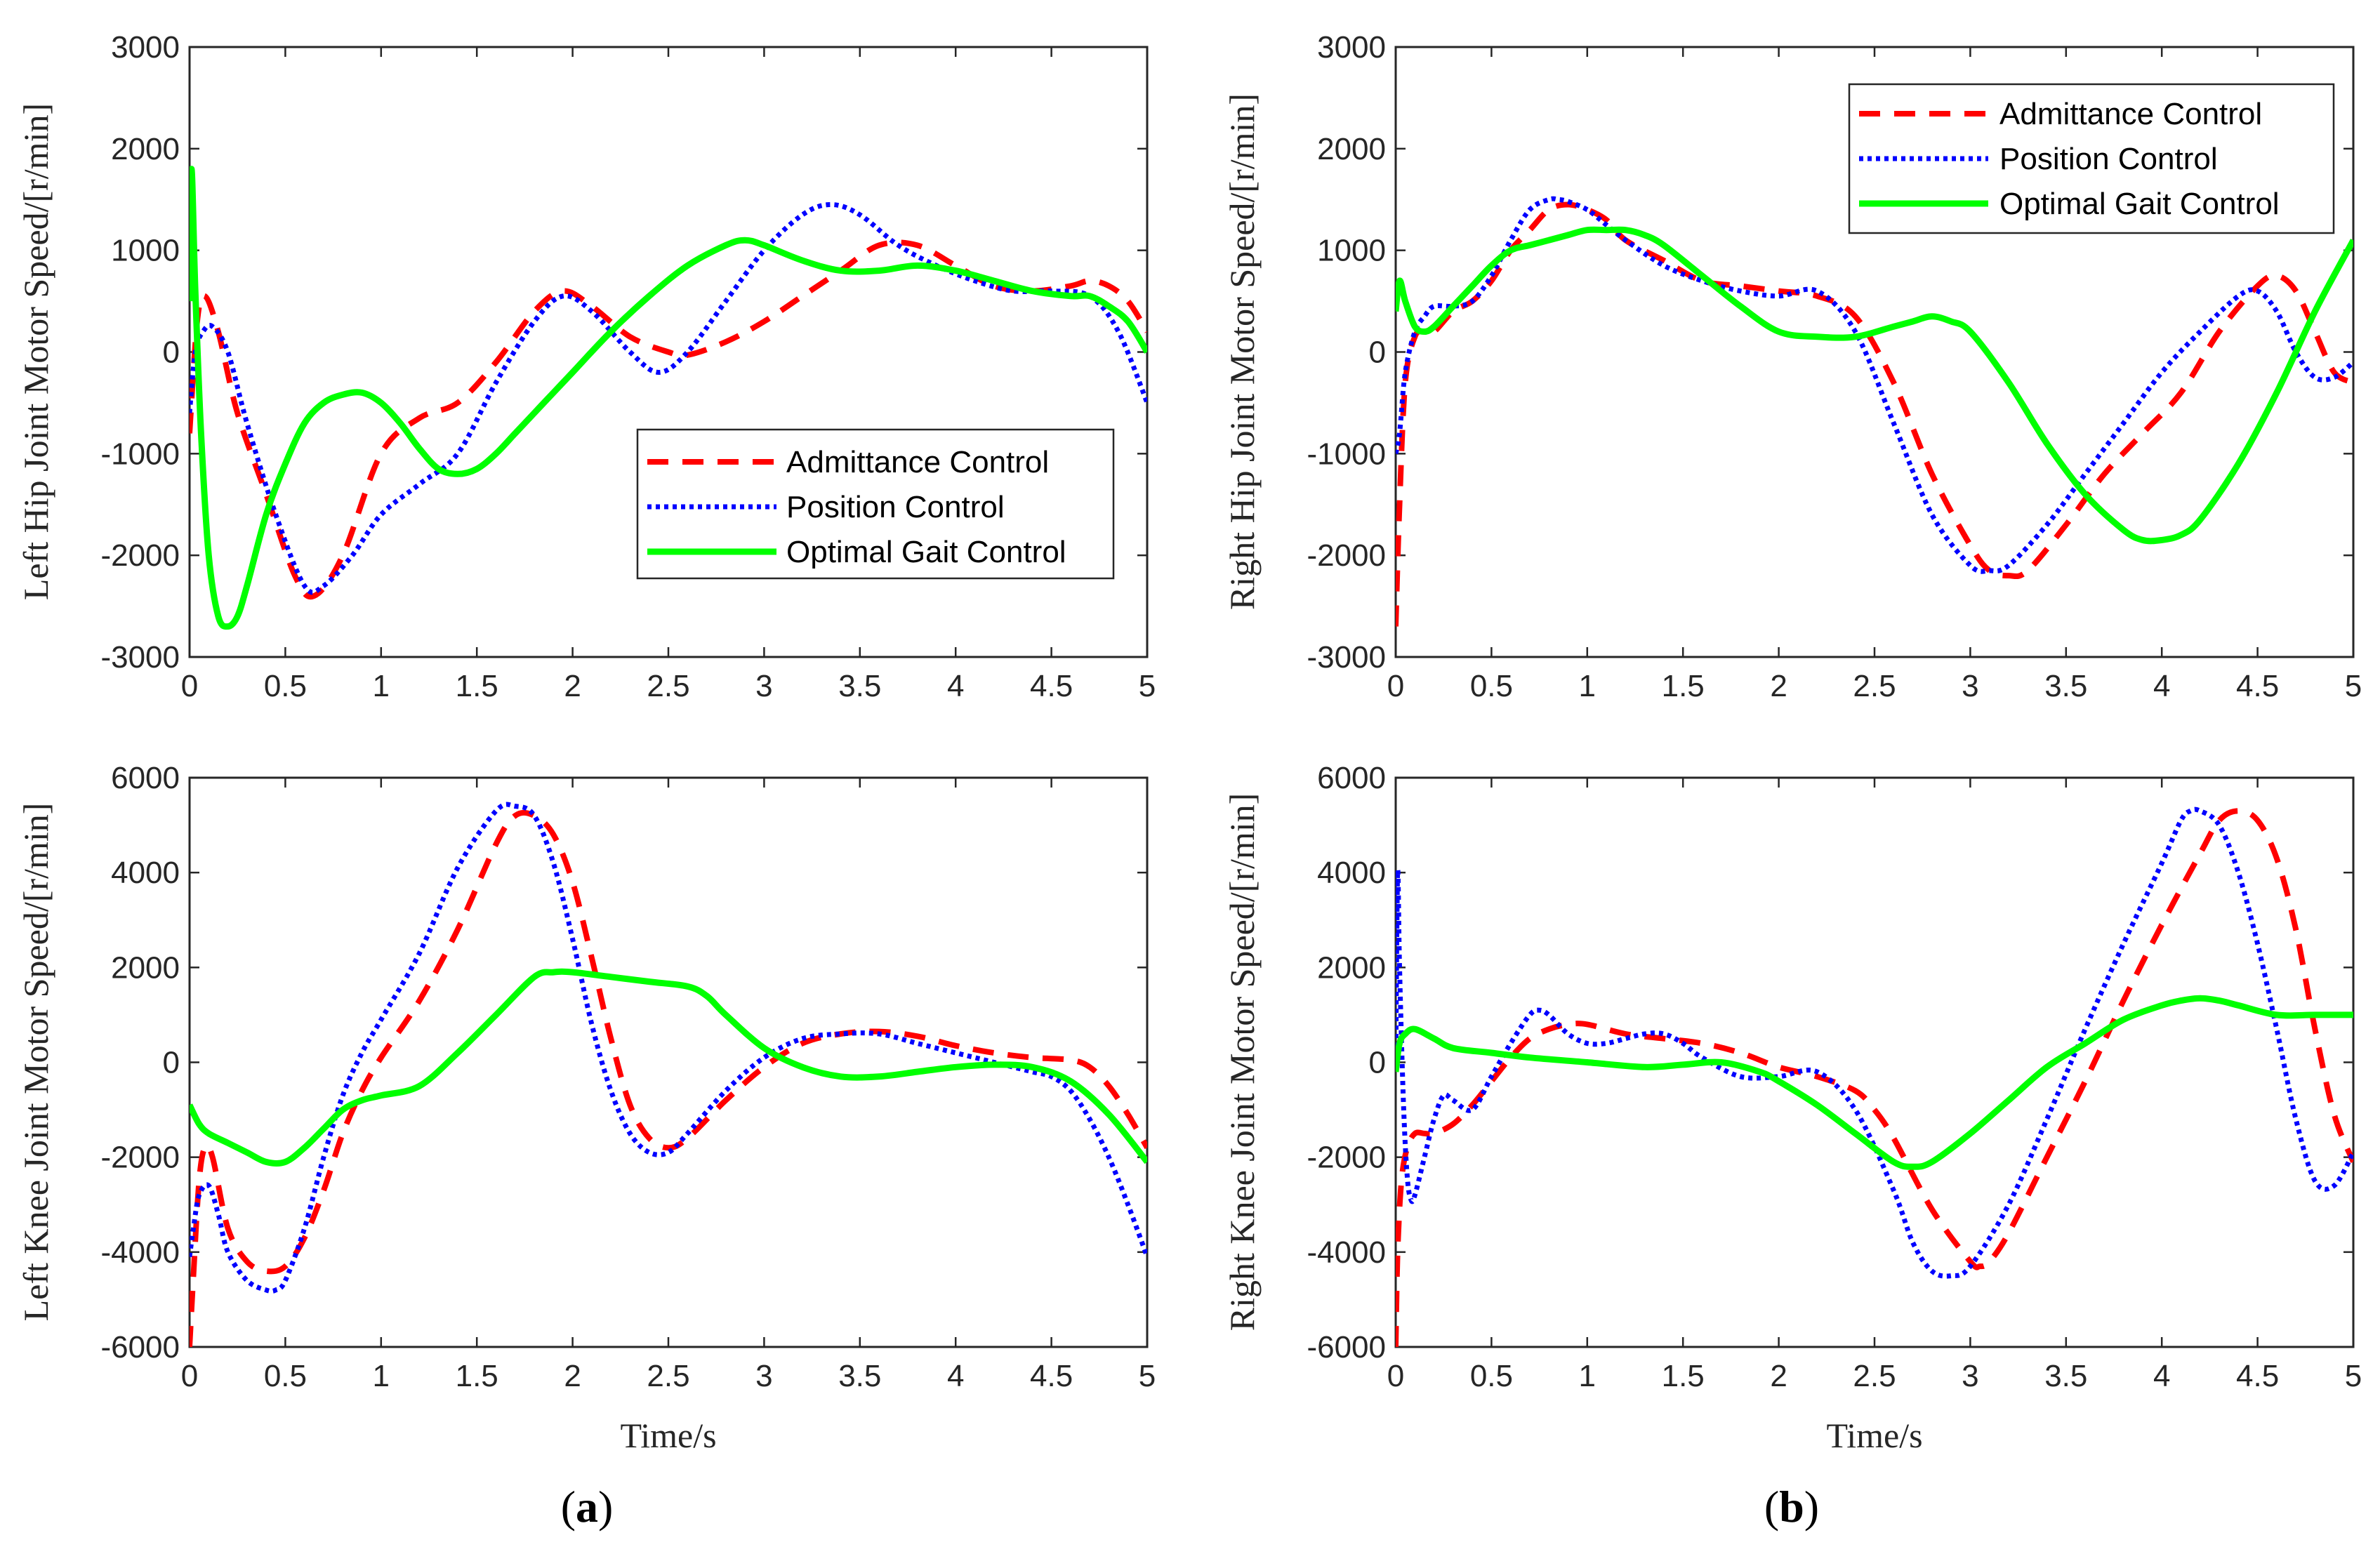 This screenshot has width=2380, height=1554. What do you see at coordinates (1242, 351) in the screenshot?
I see `y-axis-label: Right Hip Joint Motor Speed/[r/min]` at bounding box center [1242, 351].